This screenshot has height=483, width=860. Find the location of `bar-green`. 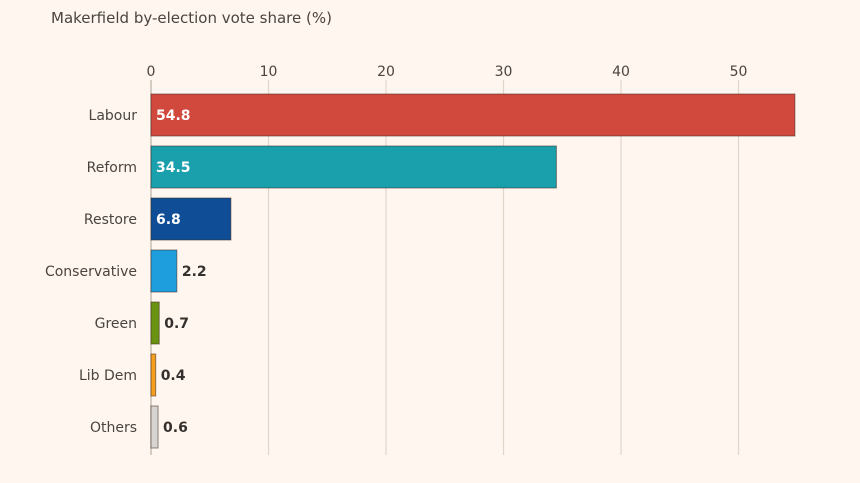

bar-green is located at coordinates (155, 323).